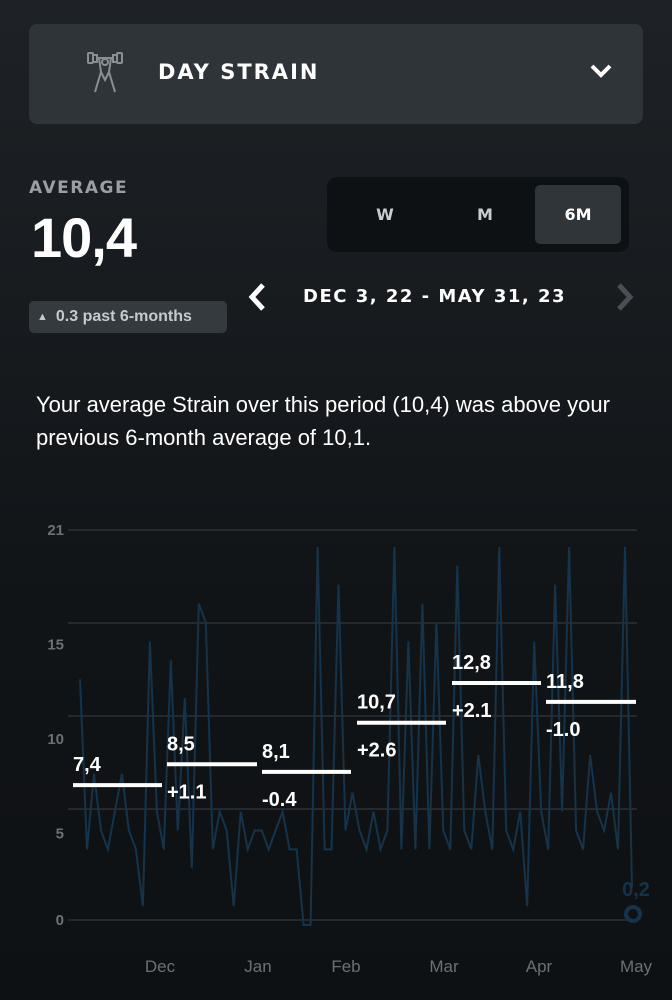 Image resolution: width=672 pixels, height=1000 pixels. I want to click on metric-title: DAY STRAIN, so click(239, 72).